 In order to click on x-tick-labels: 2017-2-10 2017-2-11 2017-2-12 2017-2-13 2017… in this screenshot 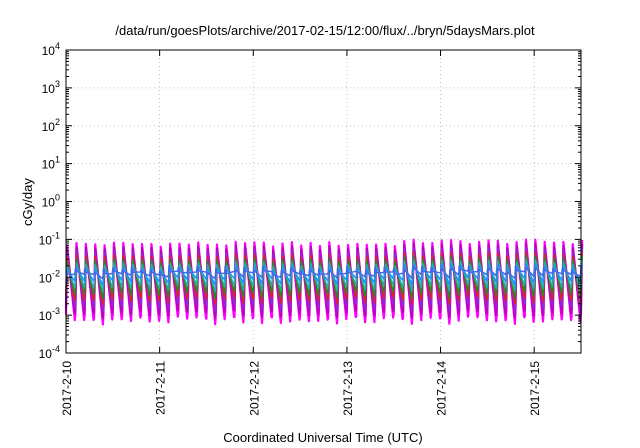, I will do `click(301, 388)`.